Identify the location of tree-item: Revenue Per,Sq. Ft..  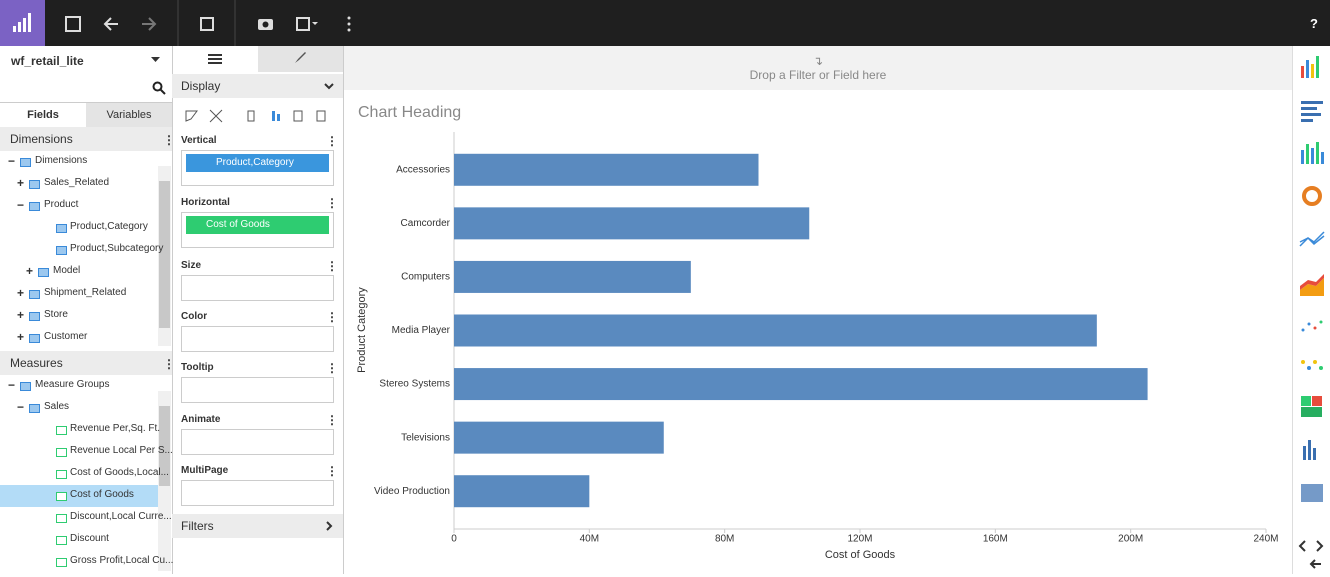
(115, 428).